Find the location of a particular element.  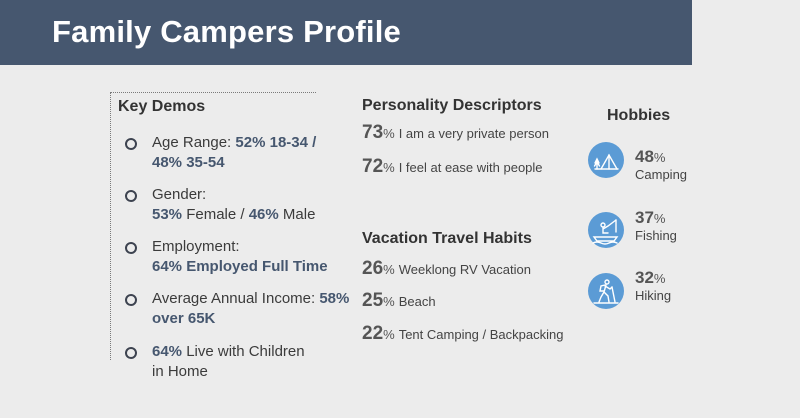

page-title: Family Campers Profile is located at coordinates (226, 31).